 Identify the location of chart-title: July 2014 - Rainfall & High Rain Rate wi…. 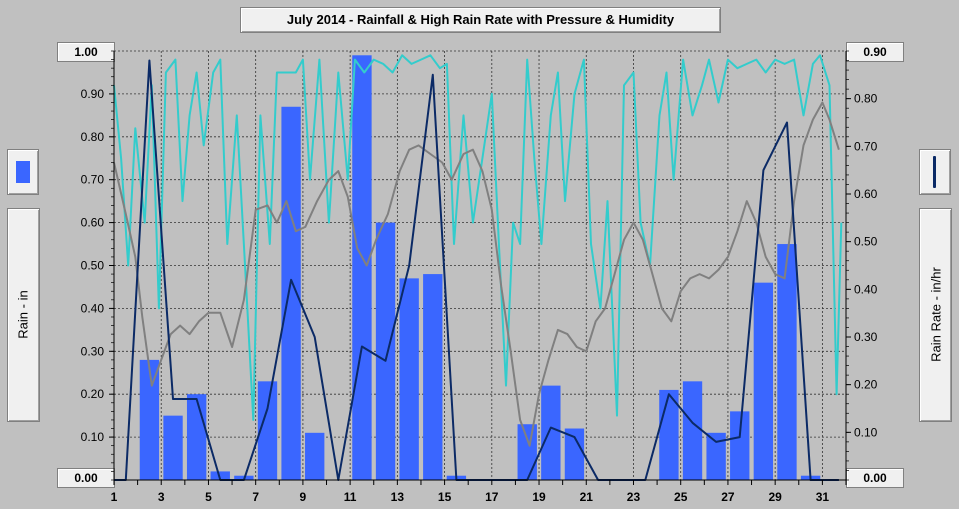
(480, 19).